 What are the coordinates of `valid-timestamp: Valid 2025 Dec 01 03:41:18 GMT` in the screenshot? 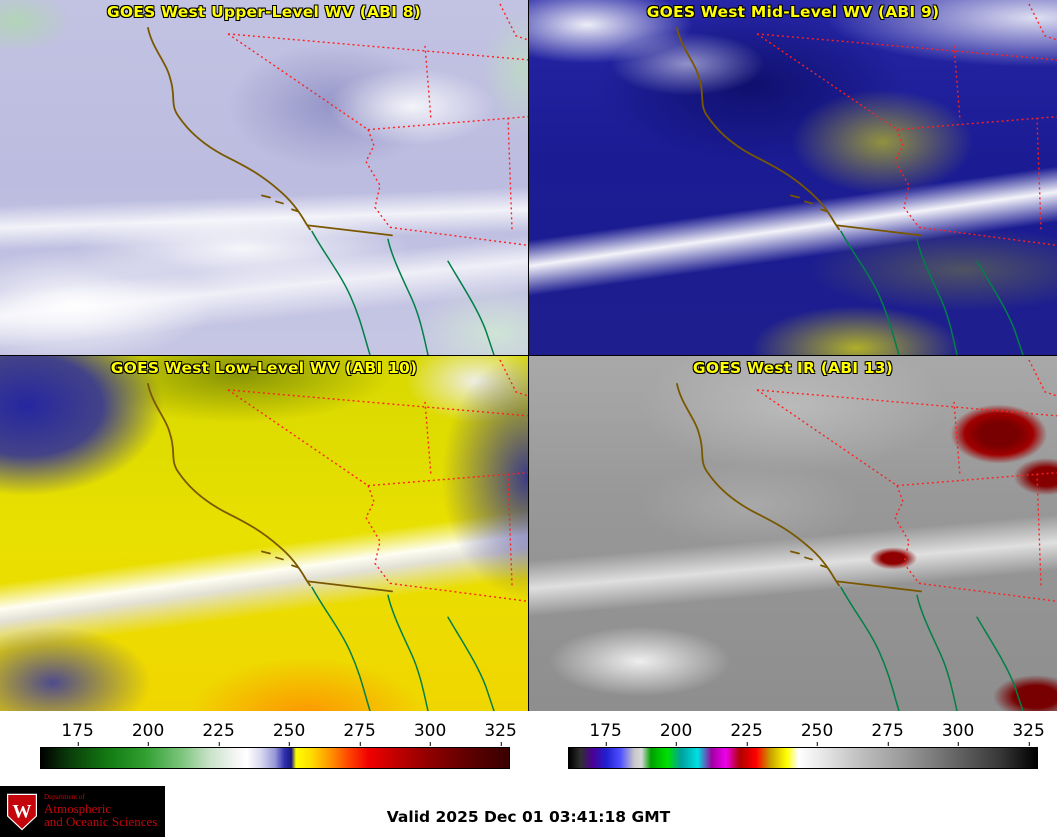 It's located at (528, 817).